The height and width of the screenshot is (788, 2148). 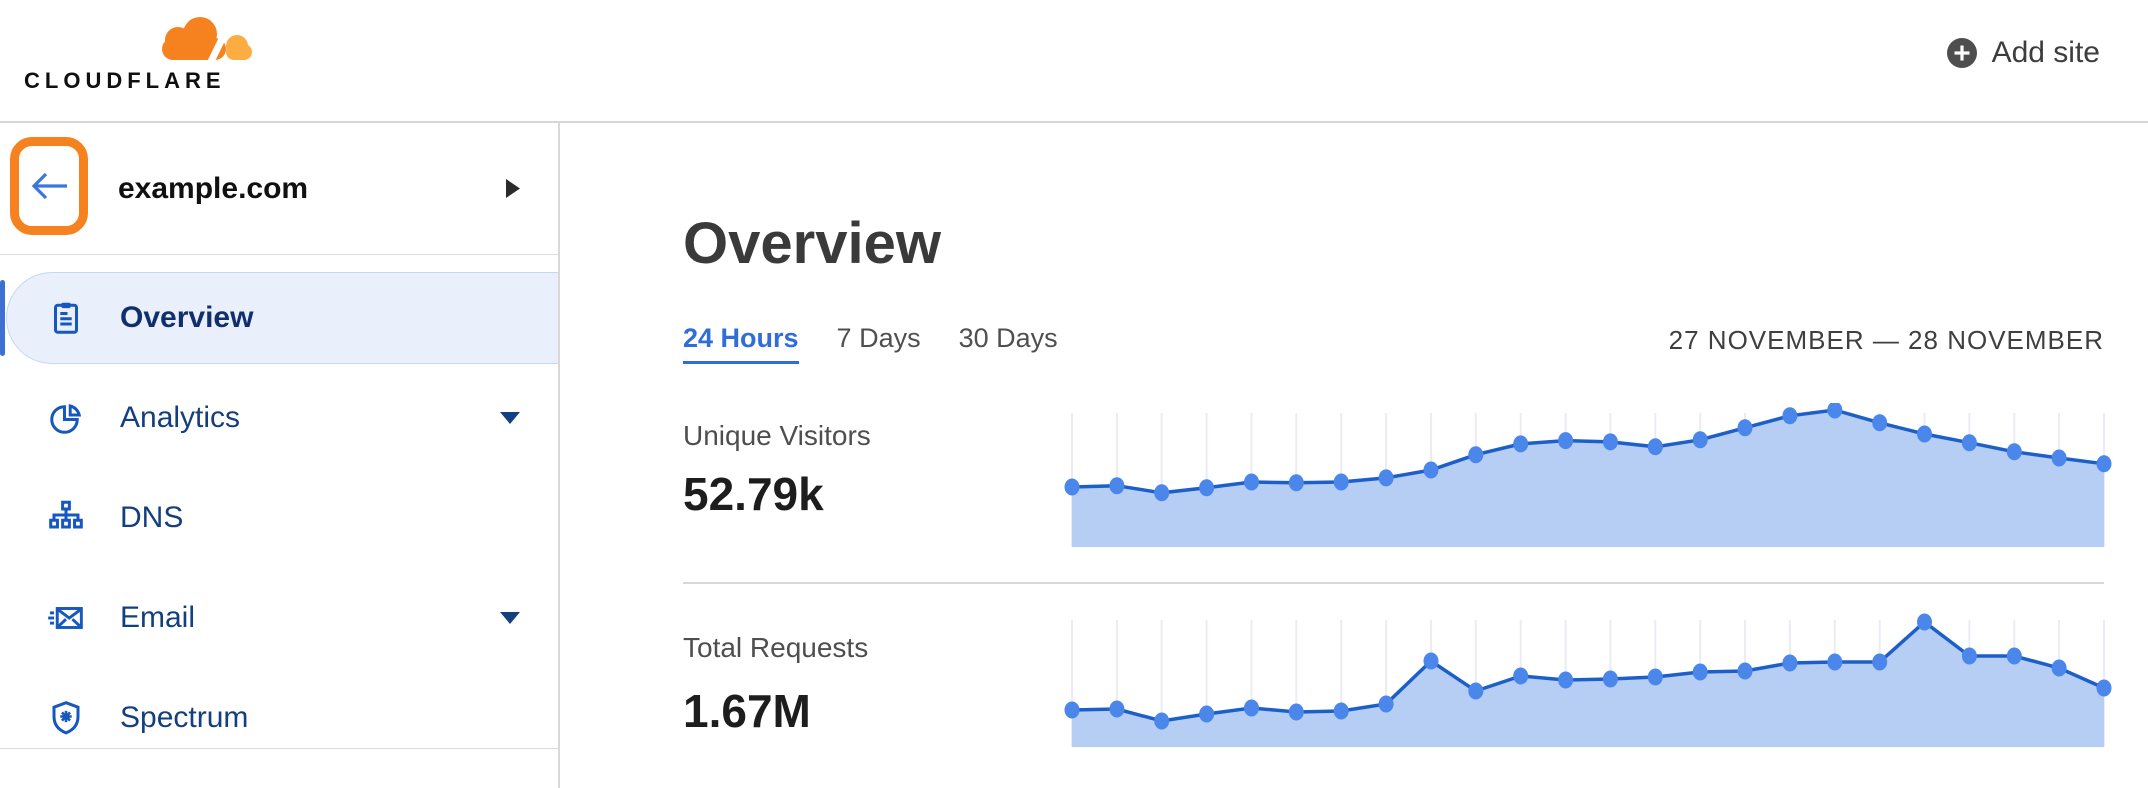 What do you see at coordinates (125, 80) in the screenshot?
I see `cloudflare-wordmark: CLOUDFLARE` at bounding box center [125, 80].